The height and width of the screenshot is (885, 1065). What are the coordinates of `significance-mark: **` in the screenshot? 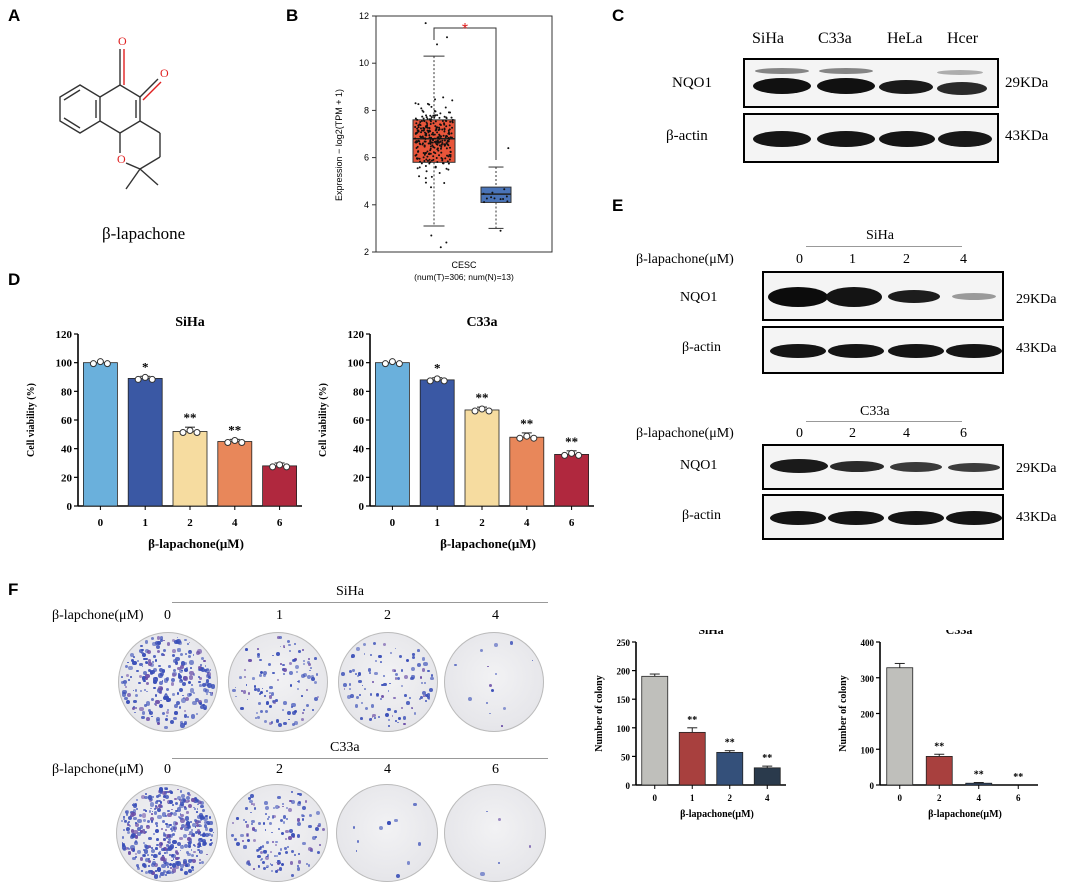 It's located at (767, 758).